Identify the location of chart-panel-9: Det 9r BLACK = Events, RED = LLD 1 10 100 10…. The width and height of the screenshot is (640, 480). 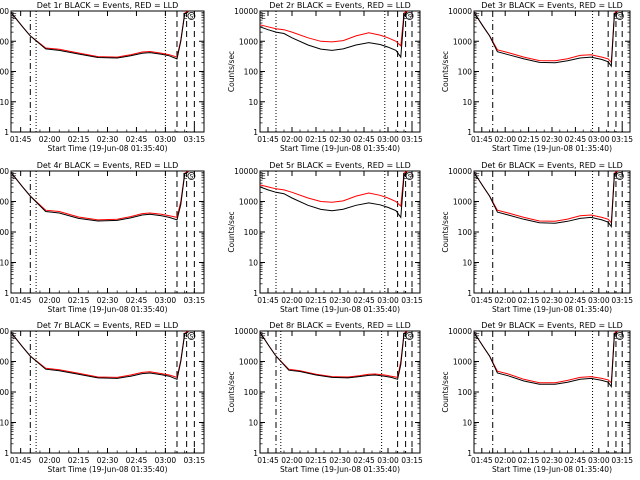
(537, 397).